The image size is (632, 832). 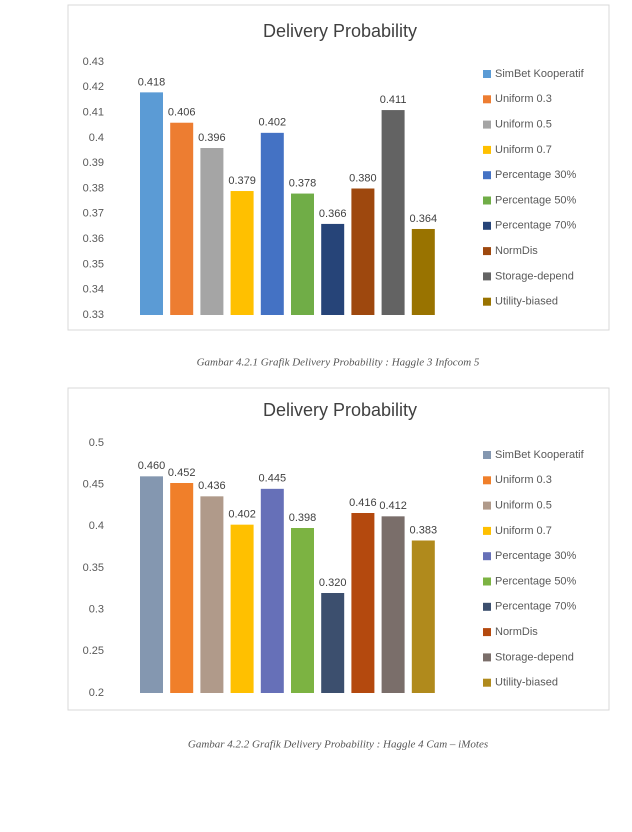 I want to click on value-label: 0.460, so click(x=152, y=466).